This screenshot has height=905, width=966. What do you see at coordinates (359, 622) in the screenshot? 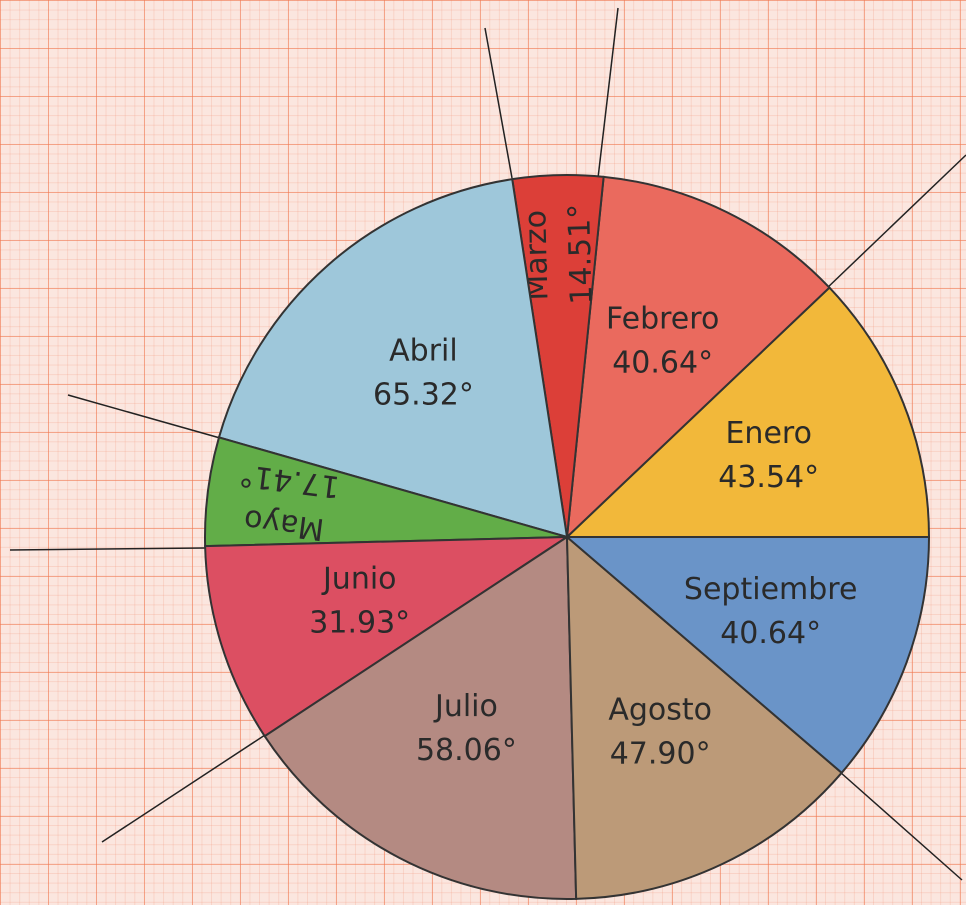
I see `slice-value: 31.93°` at bounding box center [359, 622].